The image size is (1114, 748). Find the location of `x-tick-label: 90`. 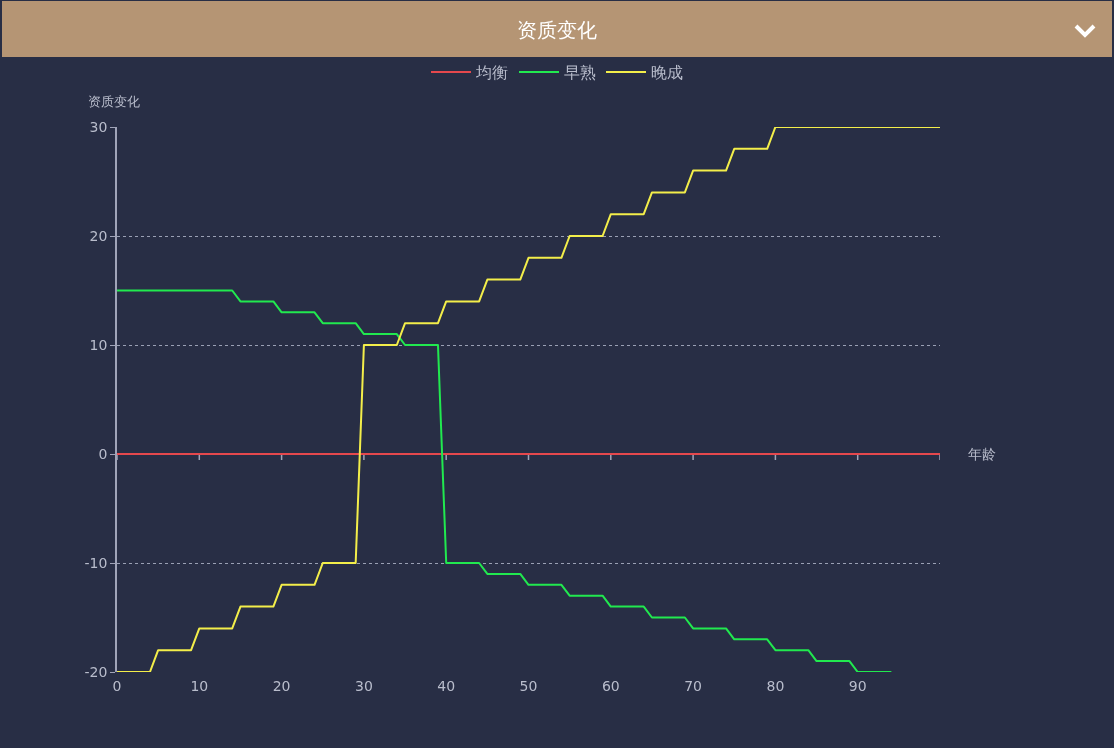

x-tick-label: 90 is located at coordinates (857, 686).